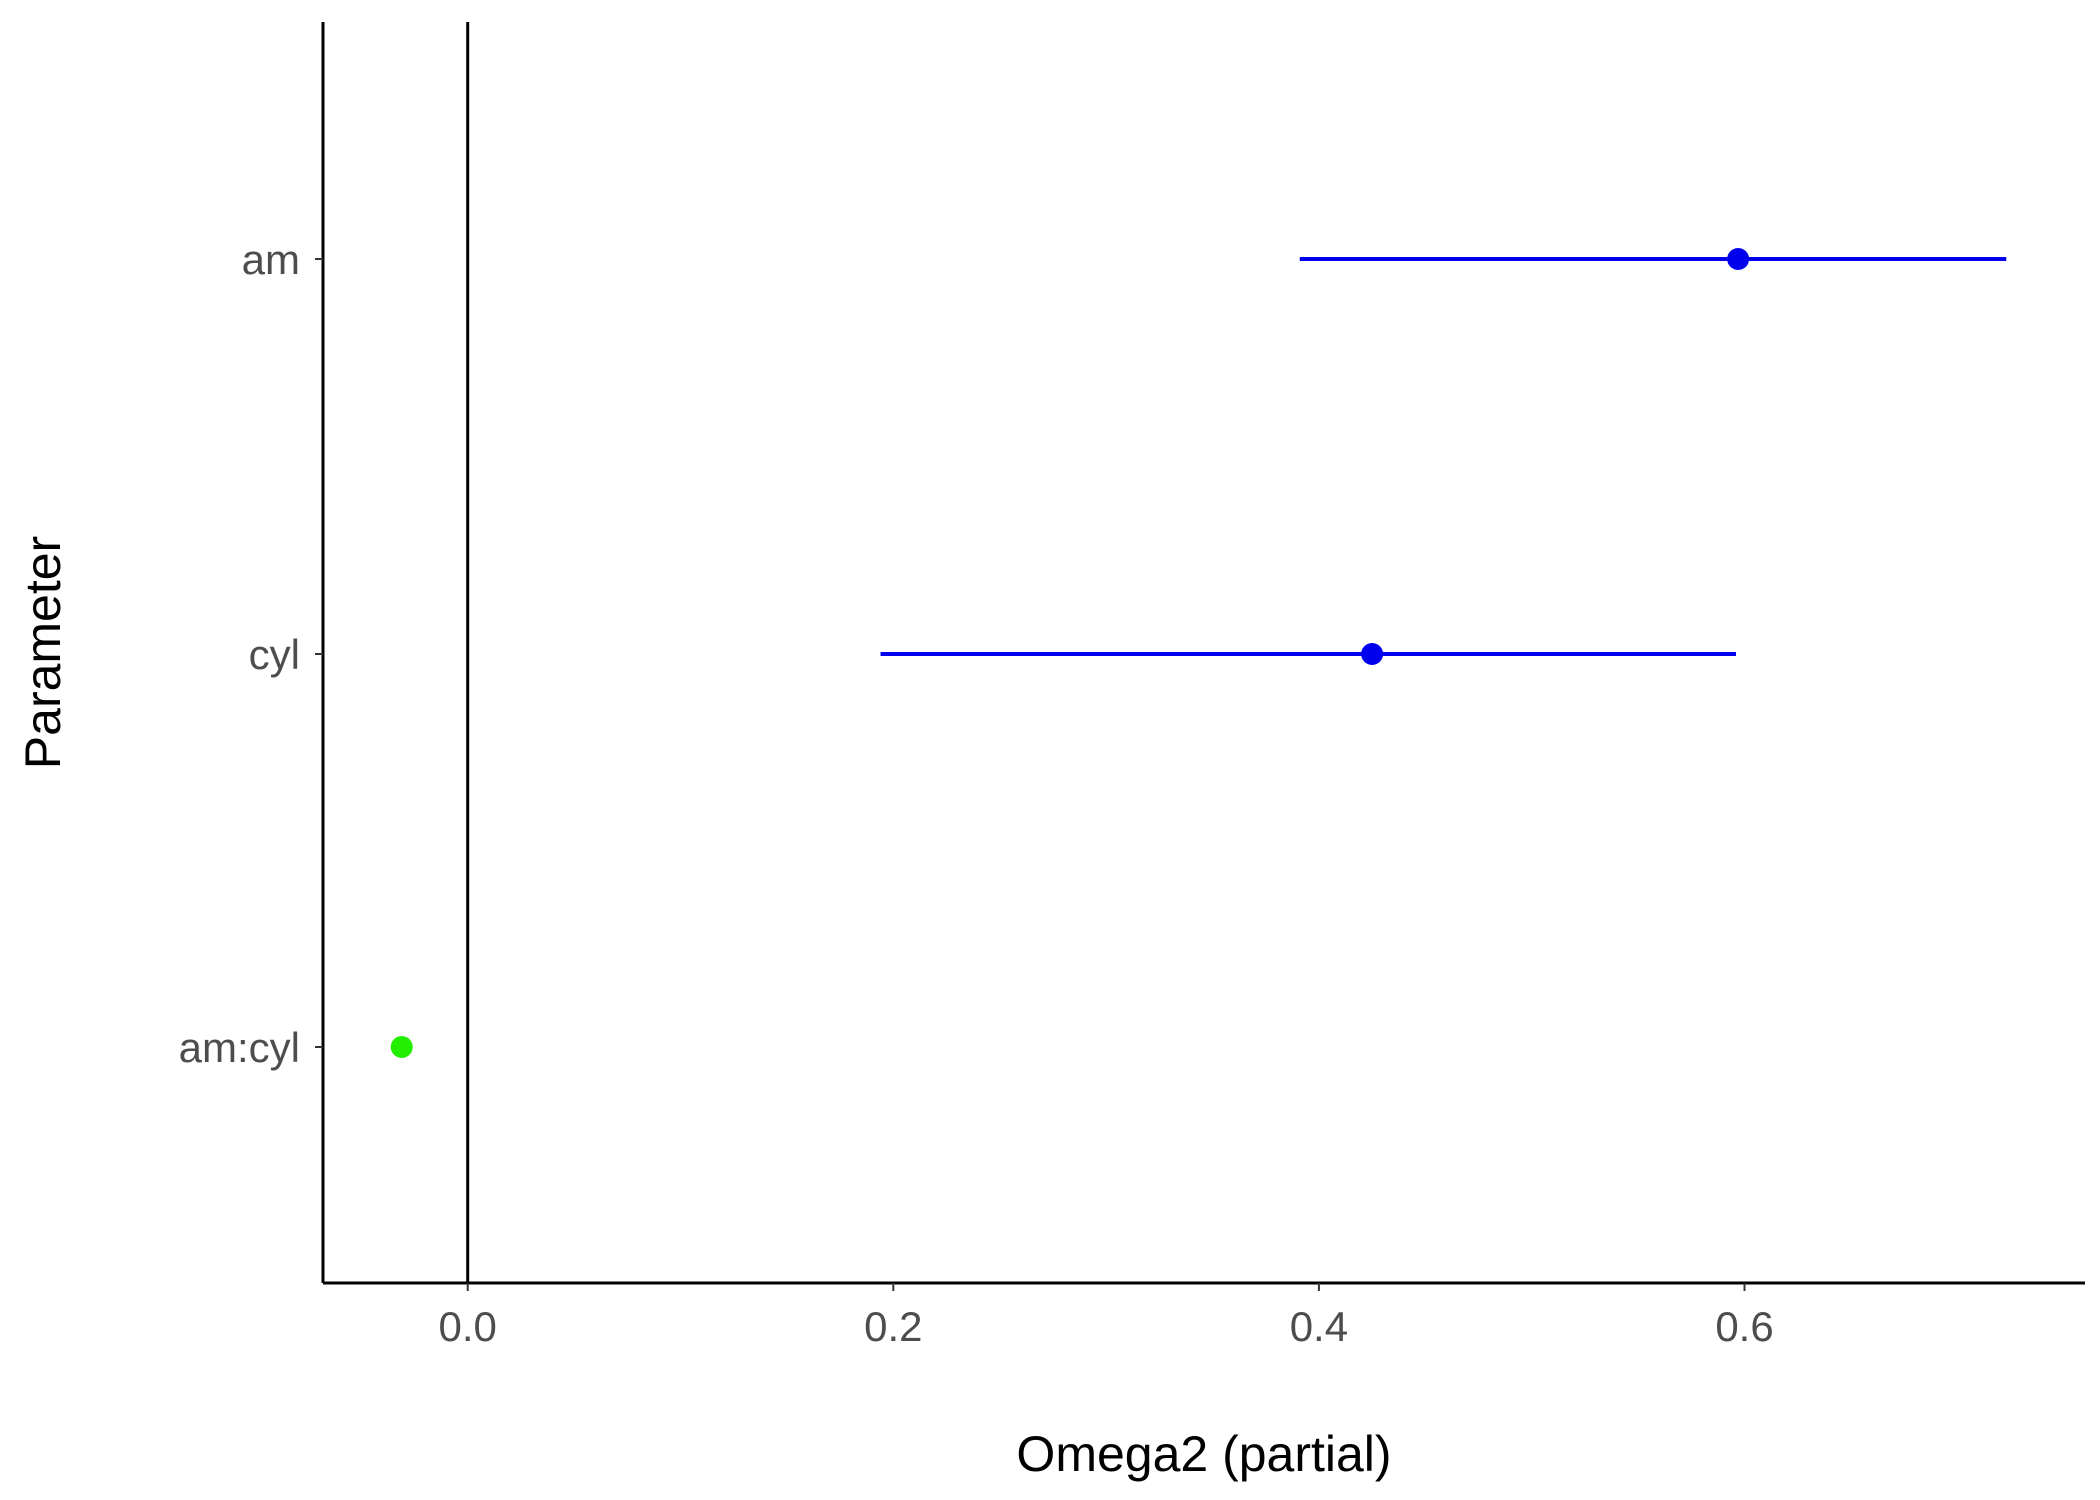  Describe the element at coordinates (271, 259) in the screenshot. I see `y-tick-label: am` at that location.